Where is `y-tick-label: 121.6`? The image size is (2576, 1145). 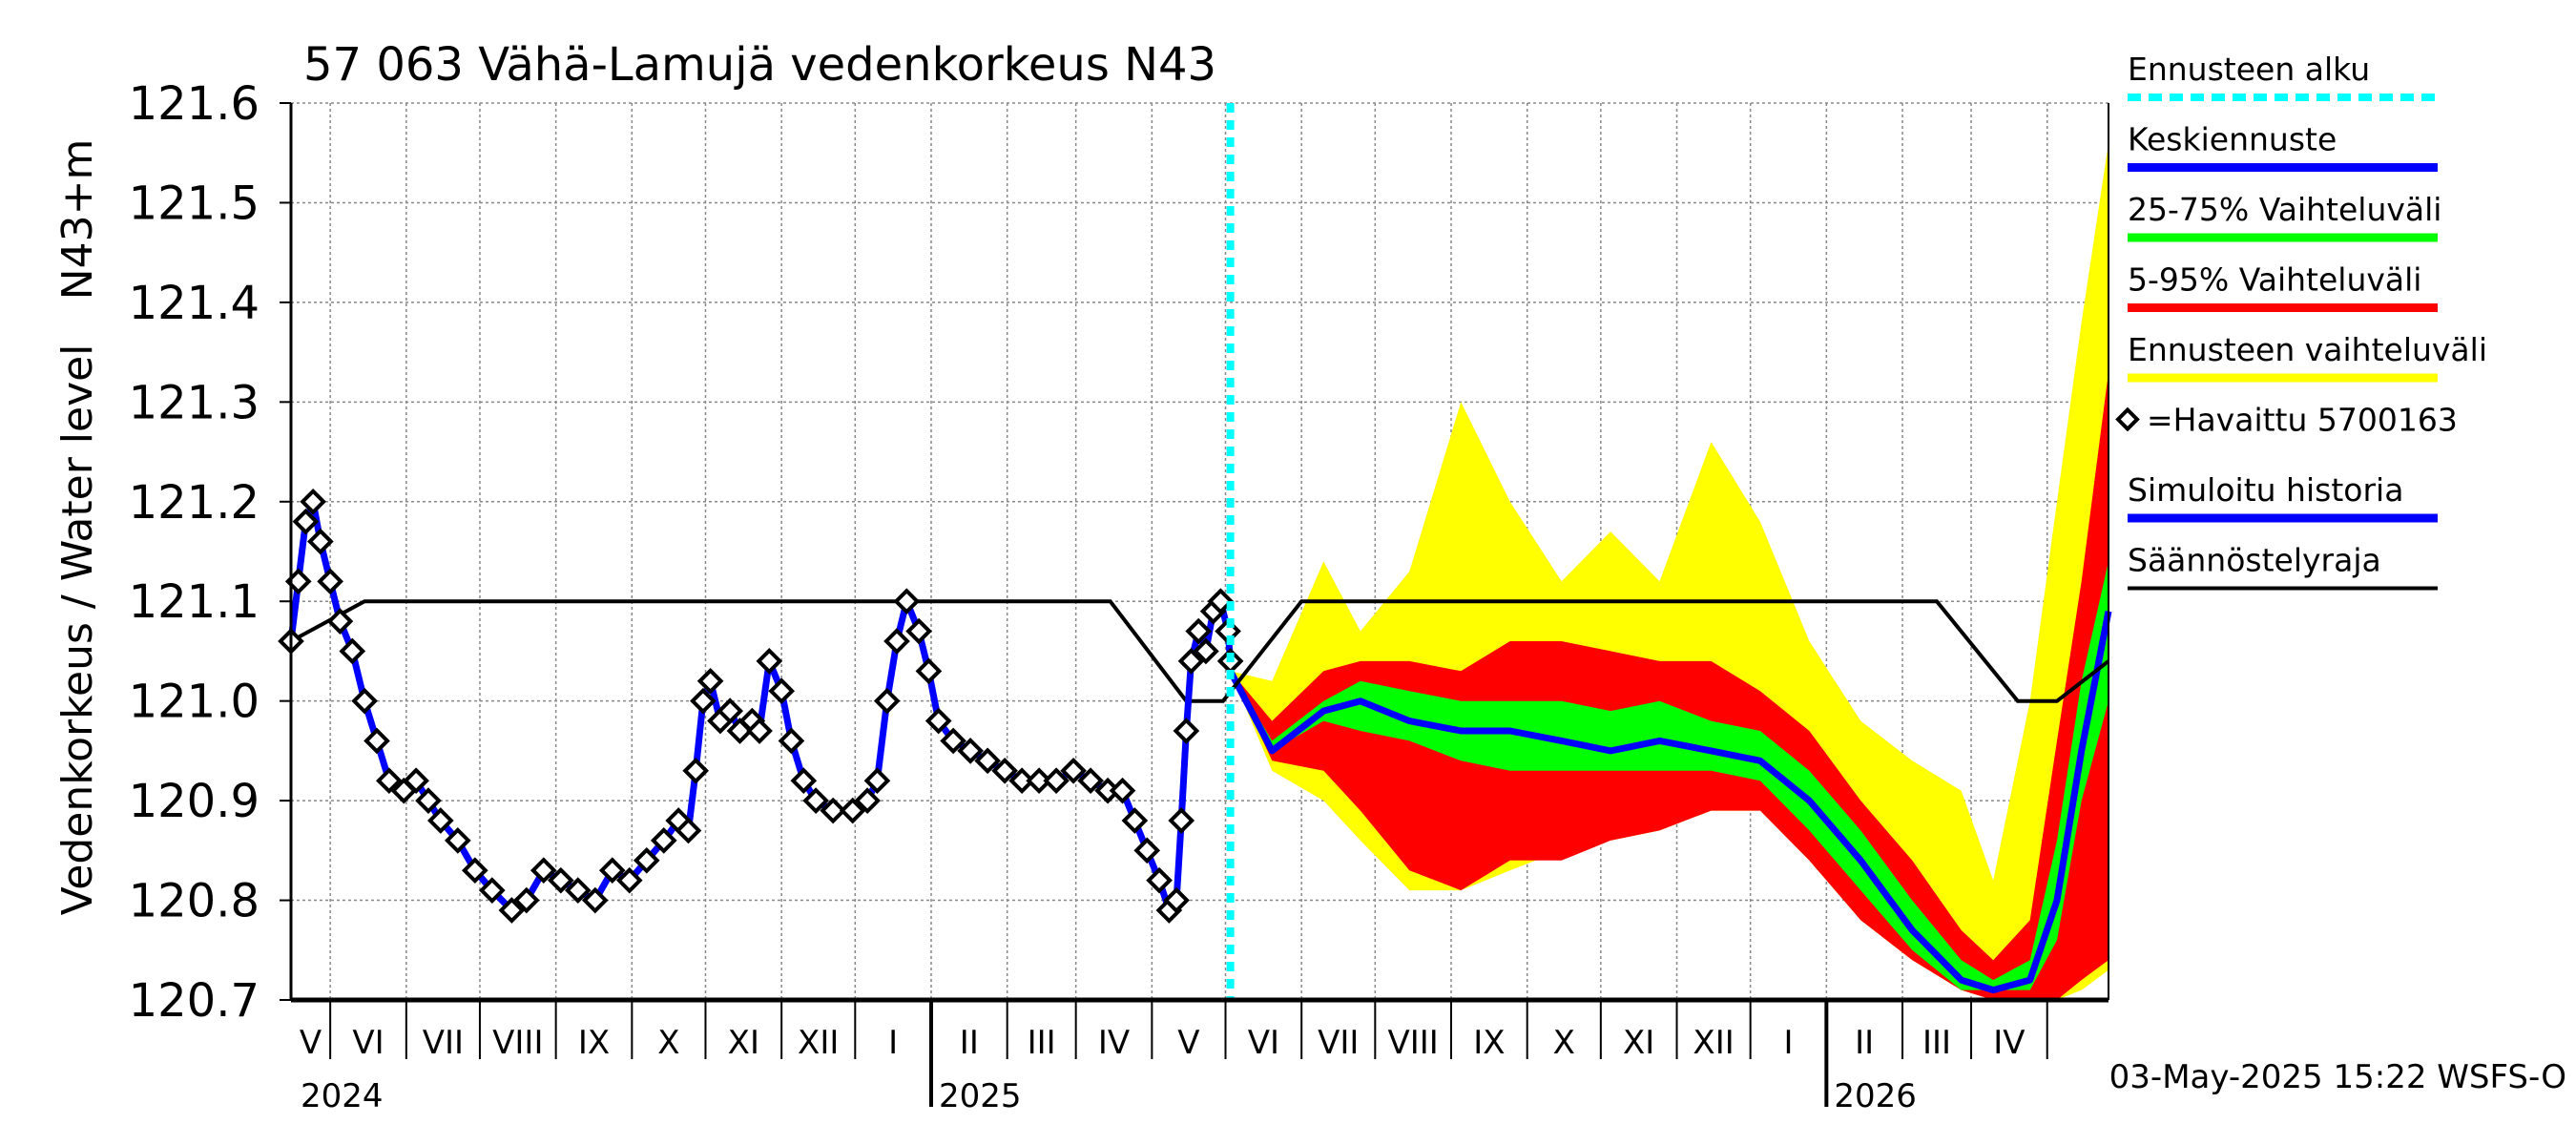
y-tick-label: 121.6 is located at coordinates (194, 104).